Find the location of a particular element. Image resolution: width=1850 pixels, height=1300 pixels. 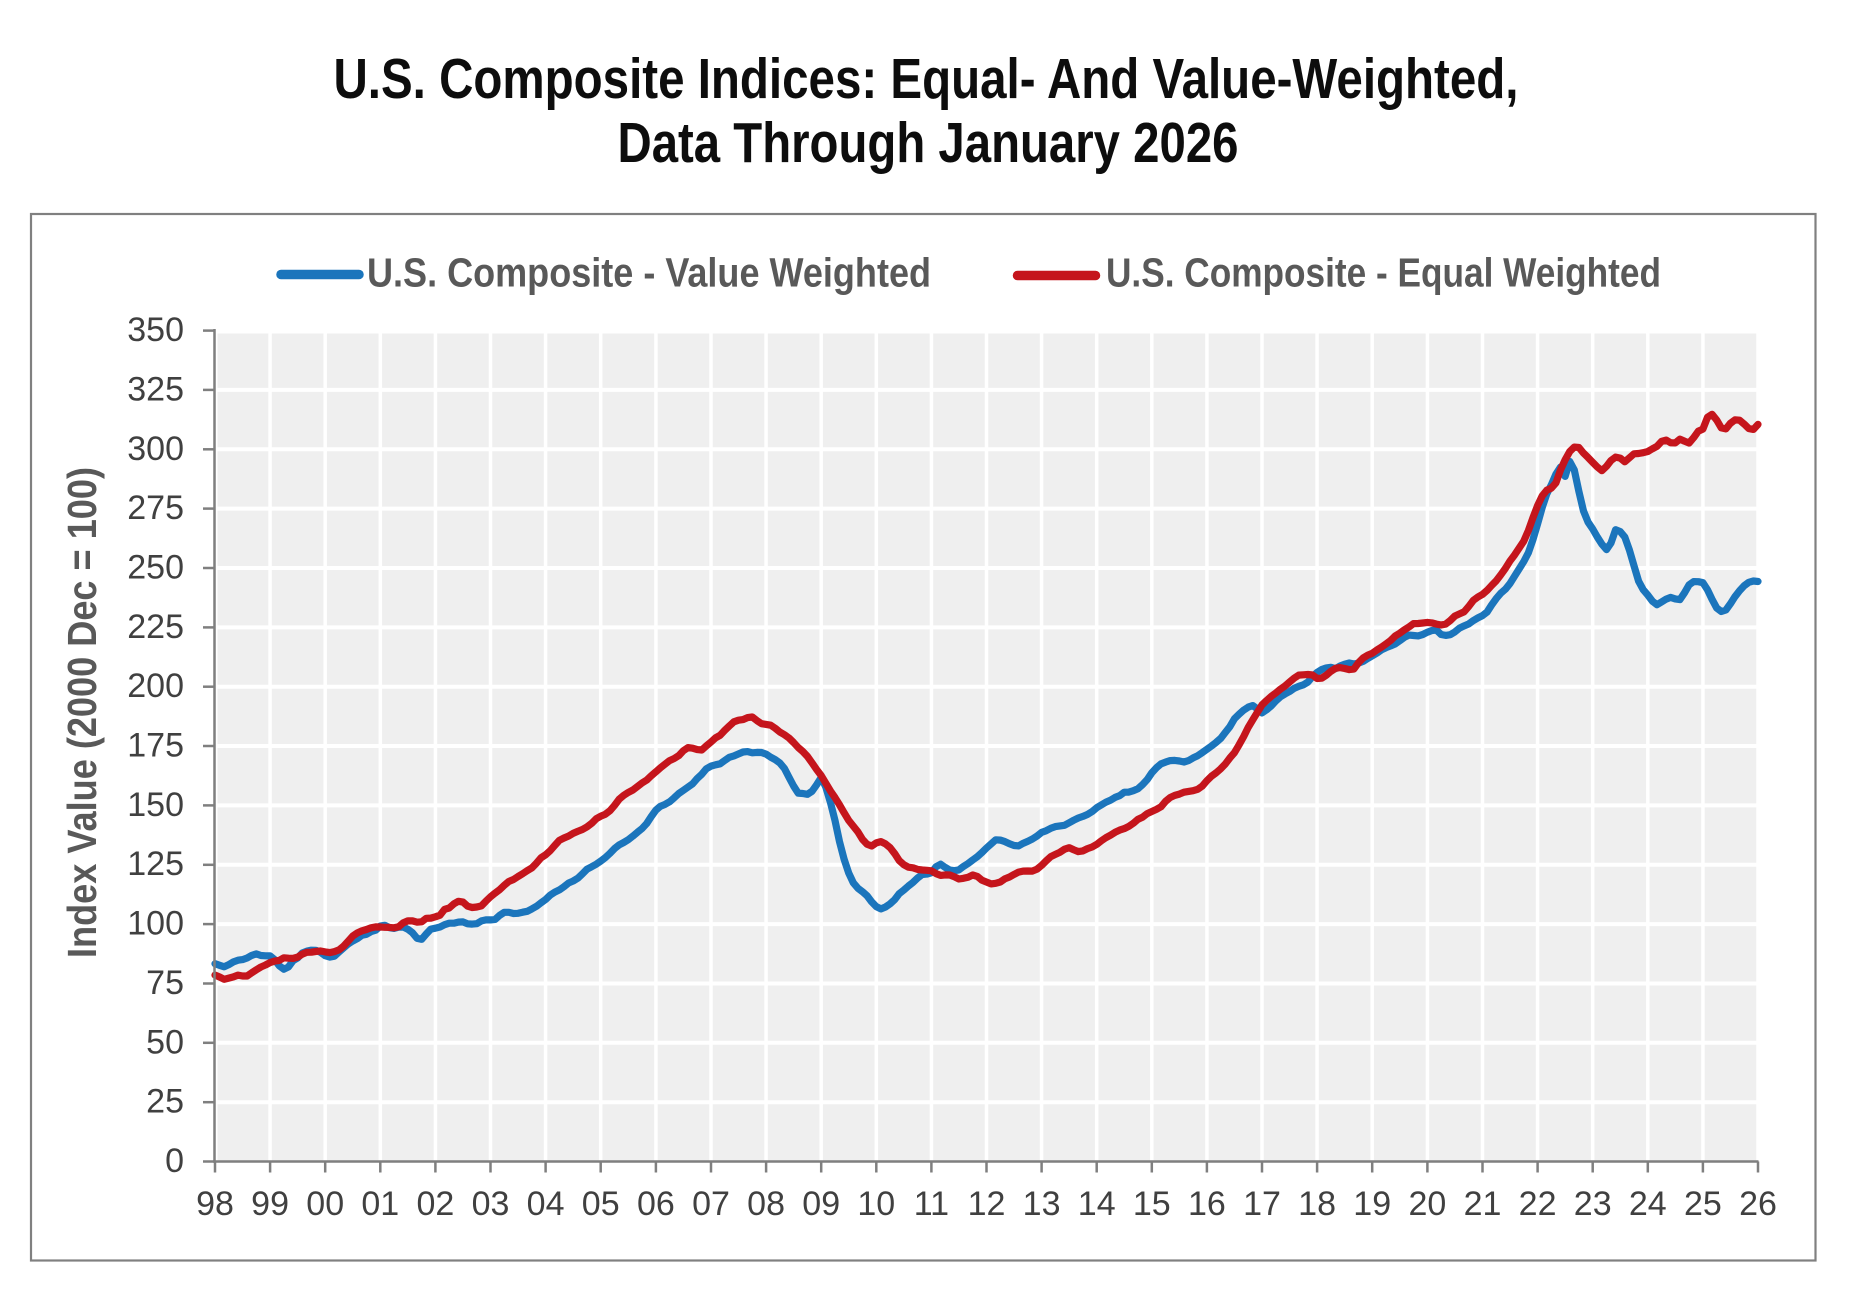

svg-text: 12 is located at coordinates (987, 1204).